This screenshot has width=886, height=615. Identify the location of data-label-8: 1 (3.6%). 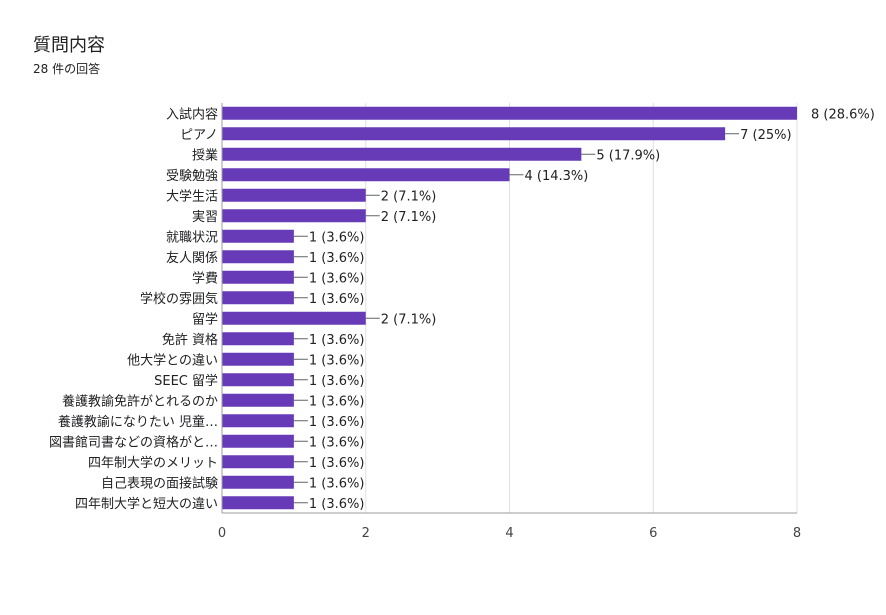
(337, 278).